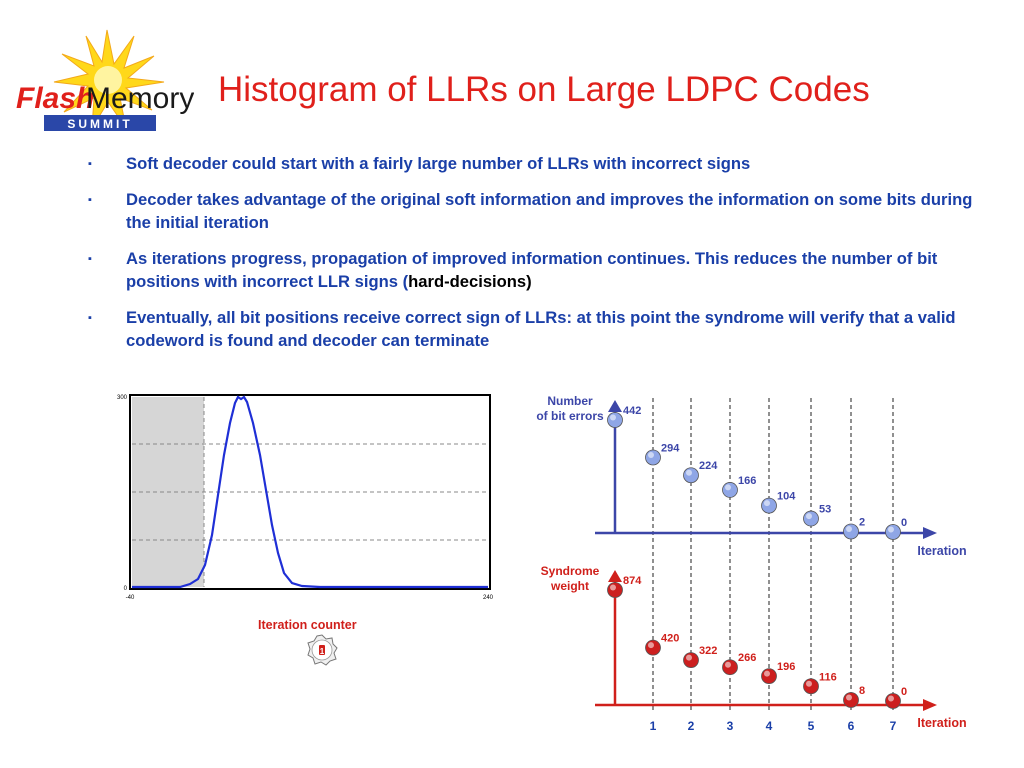 Image resolution: width=1024 pixels, height=768 pixels. What do you see at coordinates (786, 667) in the screenshot?
I see `data-label: 196` at bounding box center [786, 667].